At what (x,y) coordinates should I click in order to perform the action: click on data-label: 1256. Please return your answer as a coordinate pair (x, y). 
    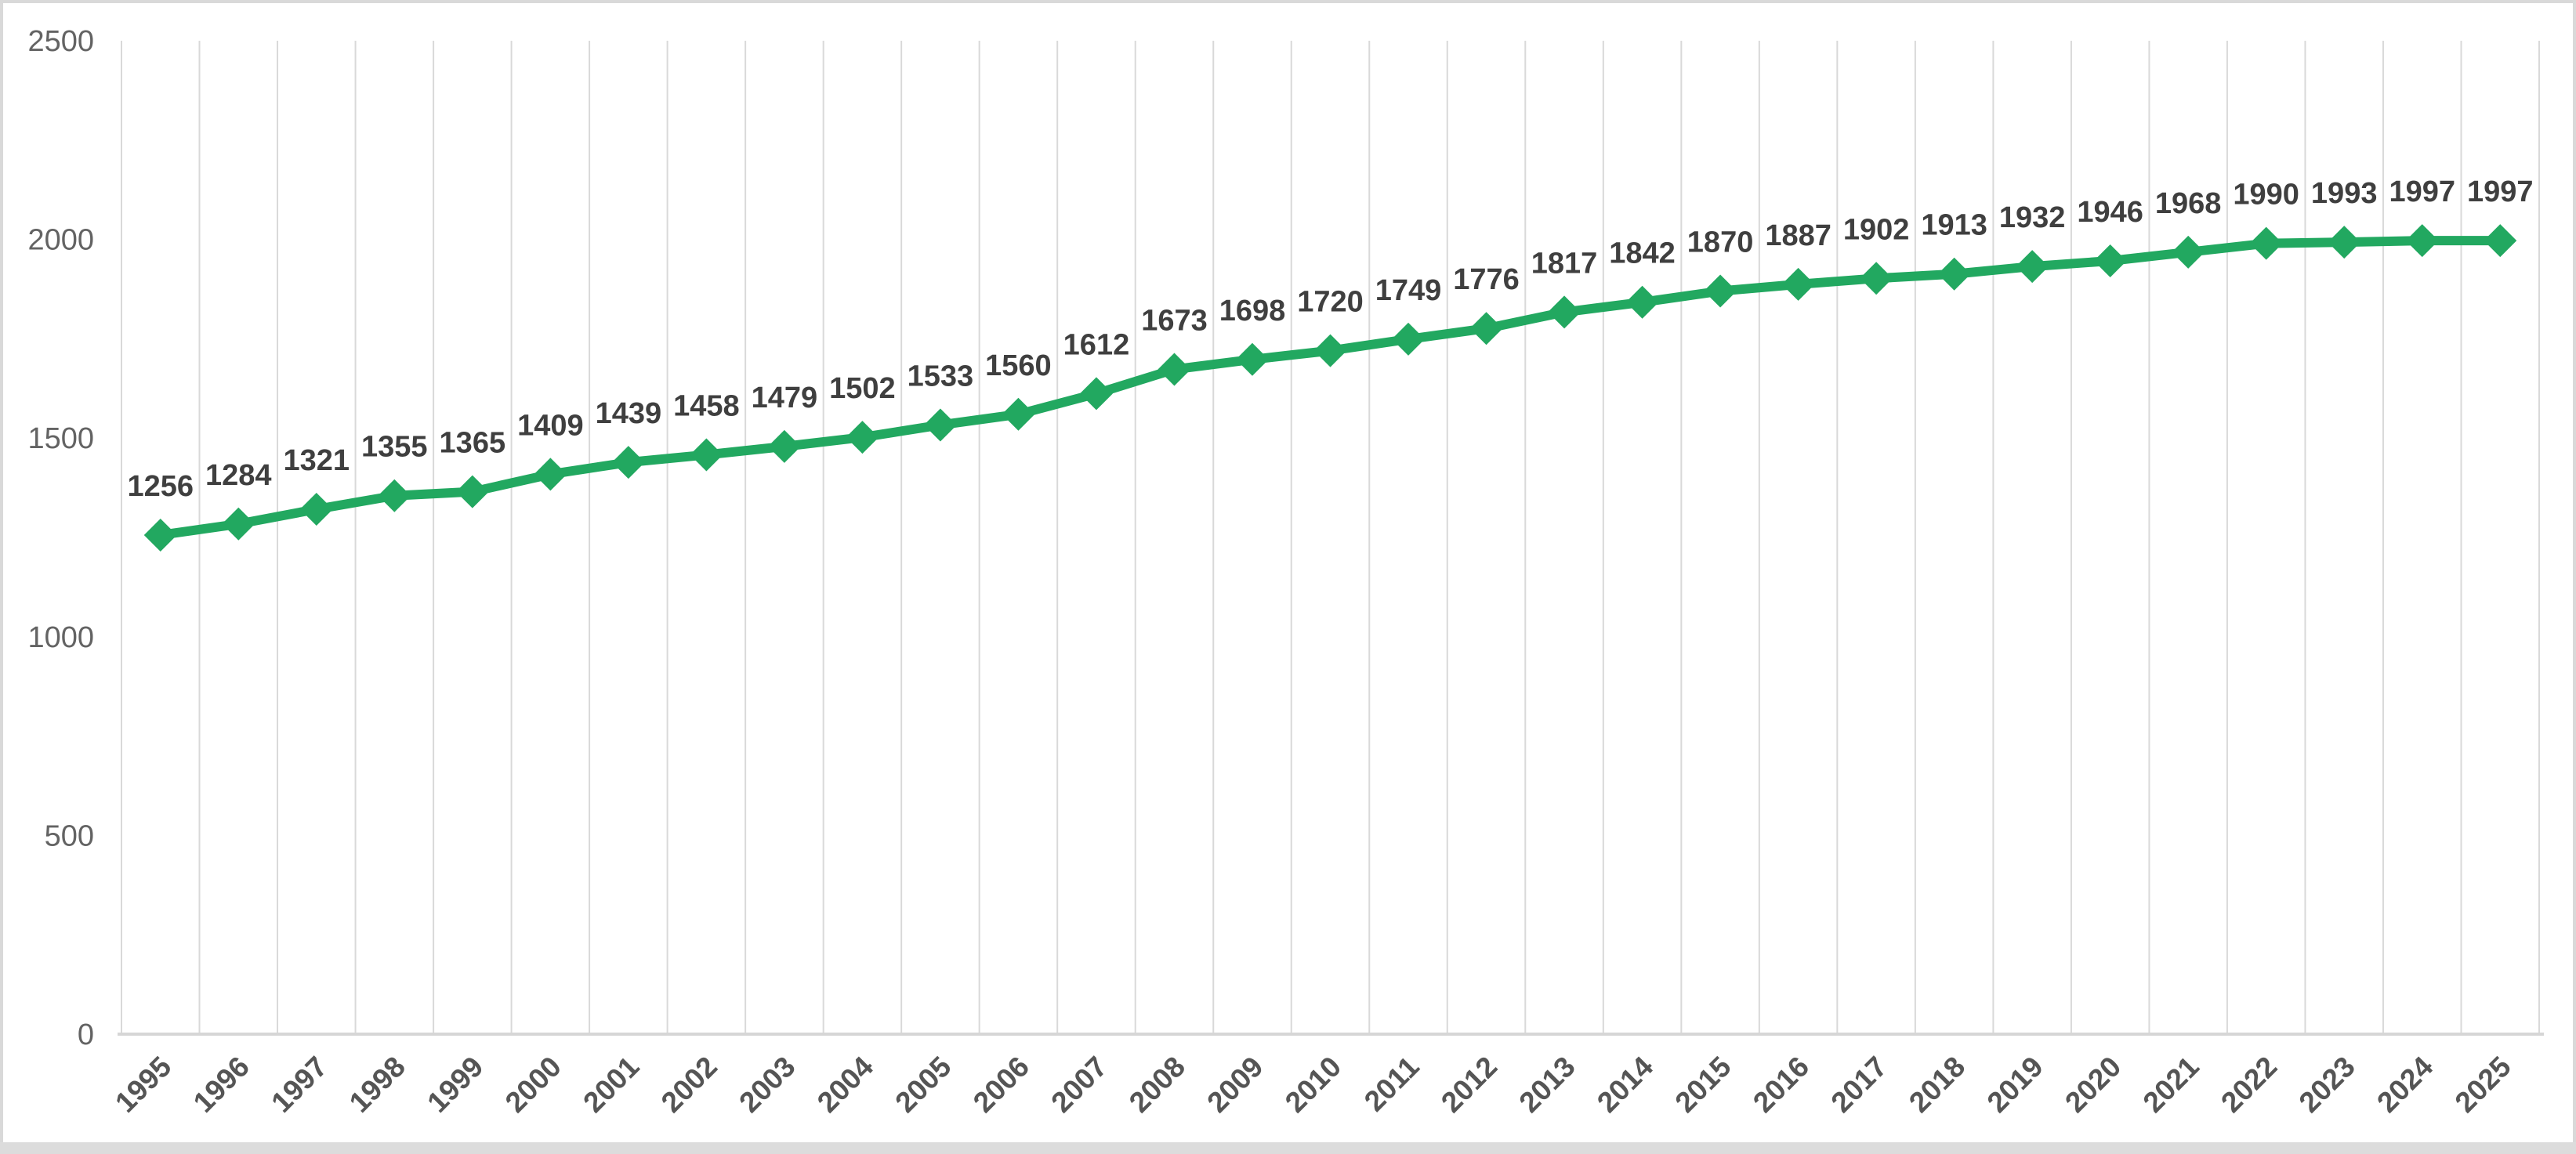
    Looking at the image, I should click on (160, 486).